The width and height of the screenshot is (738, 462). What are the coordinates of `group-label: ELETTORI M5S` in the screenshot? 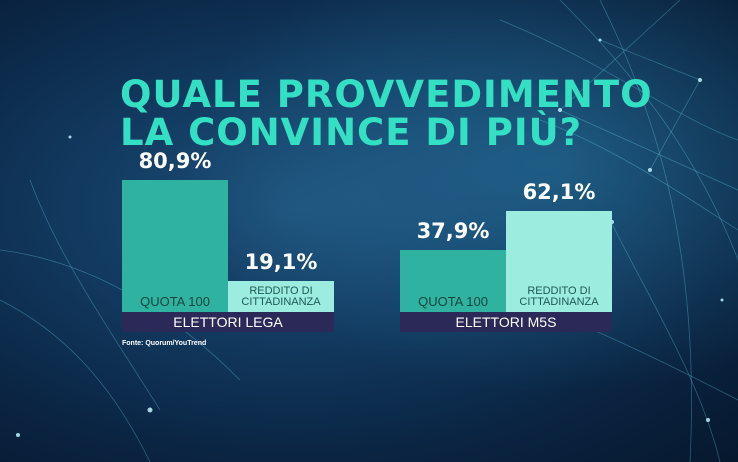 It's located at (506, 322).